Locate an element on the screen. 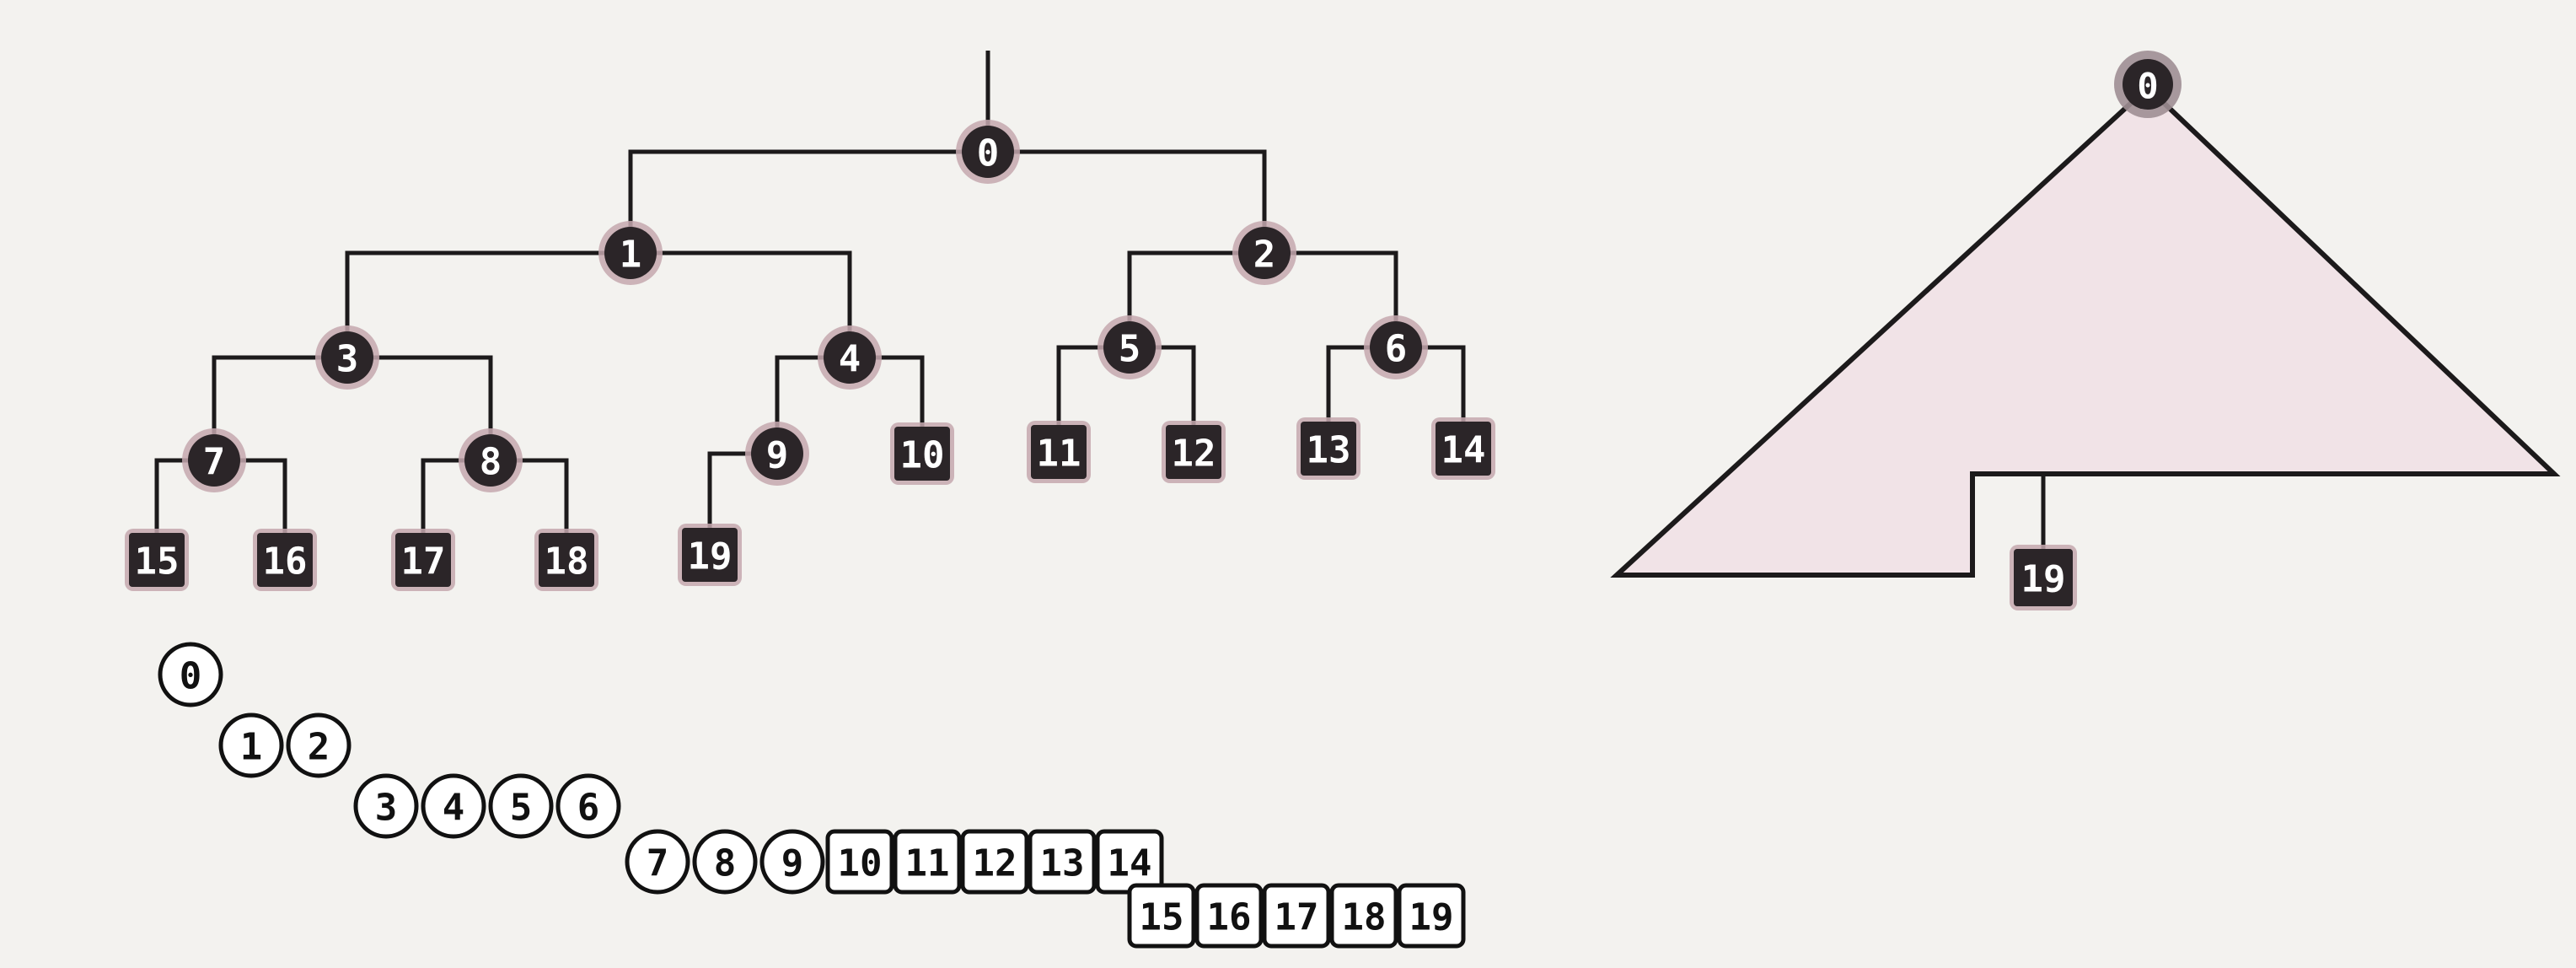 The image size is (2576, 968). array-cell-0: 0 is located at coordinates (190, 674).